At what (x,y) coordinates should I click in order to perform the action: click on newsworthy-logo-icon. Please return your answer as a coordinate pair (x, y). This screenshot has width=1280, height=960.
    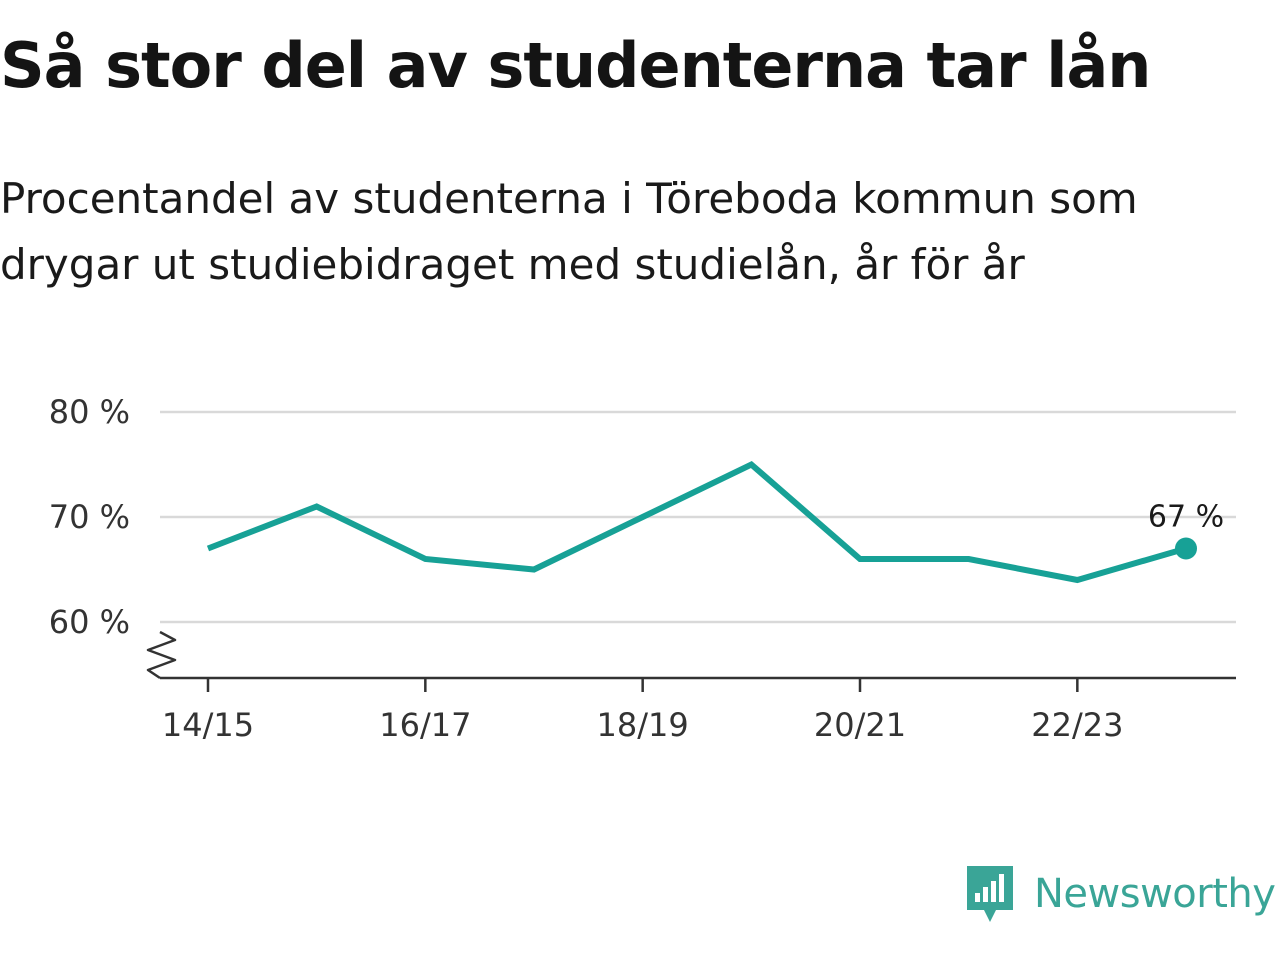
    Looking at the image, I should click on (990, 894).